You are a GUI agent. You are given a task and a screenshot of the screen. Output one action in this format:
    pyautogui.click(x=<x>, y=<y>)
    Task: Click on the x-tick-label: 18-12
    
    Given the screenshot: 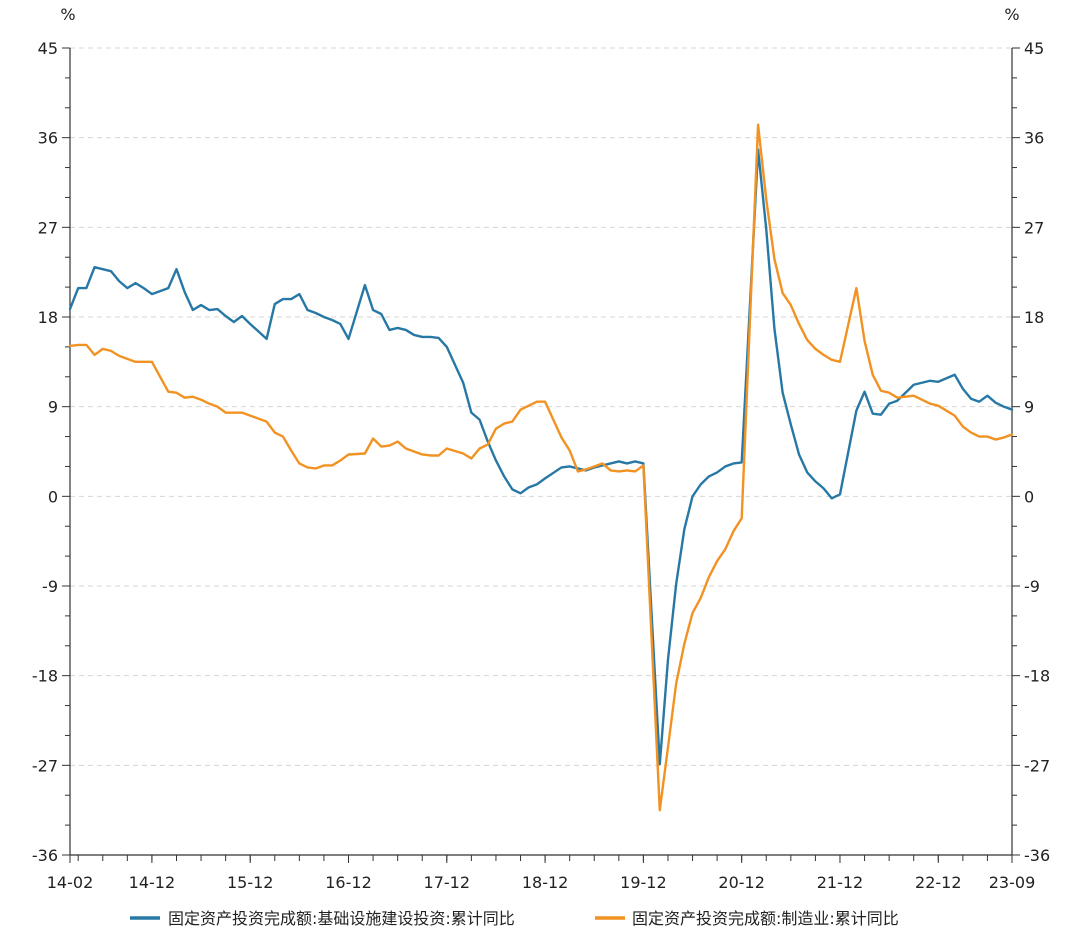 What is the action you would take?
    pyautogui.click(x=545, y=882)
    